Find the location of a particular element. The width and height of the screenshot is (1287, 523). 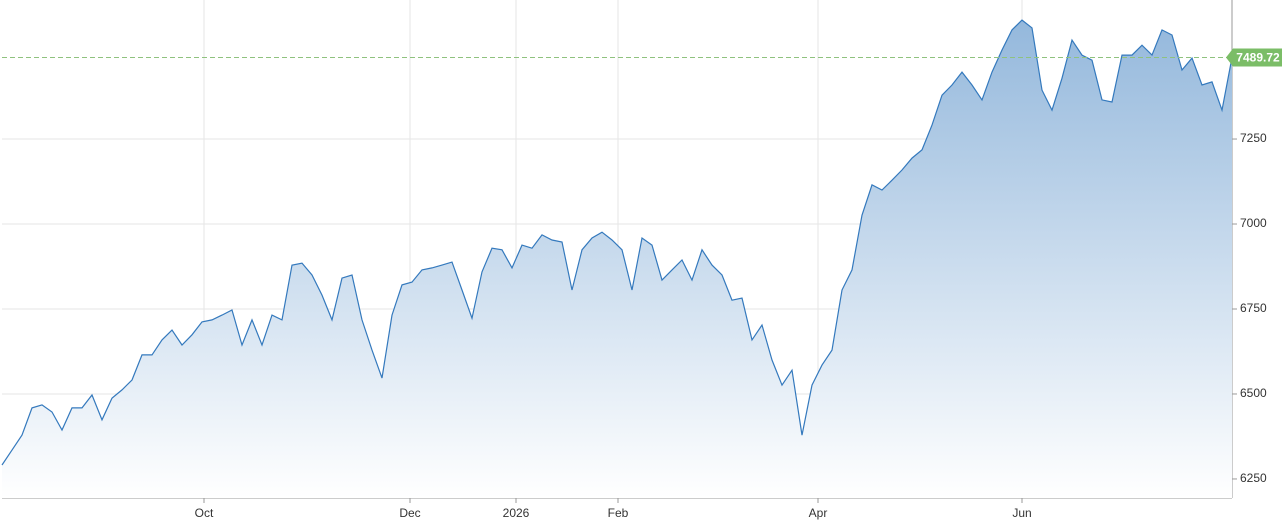

current-price-tag is located at coordinates (1254, 57).